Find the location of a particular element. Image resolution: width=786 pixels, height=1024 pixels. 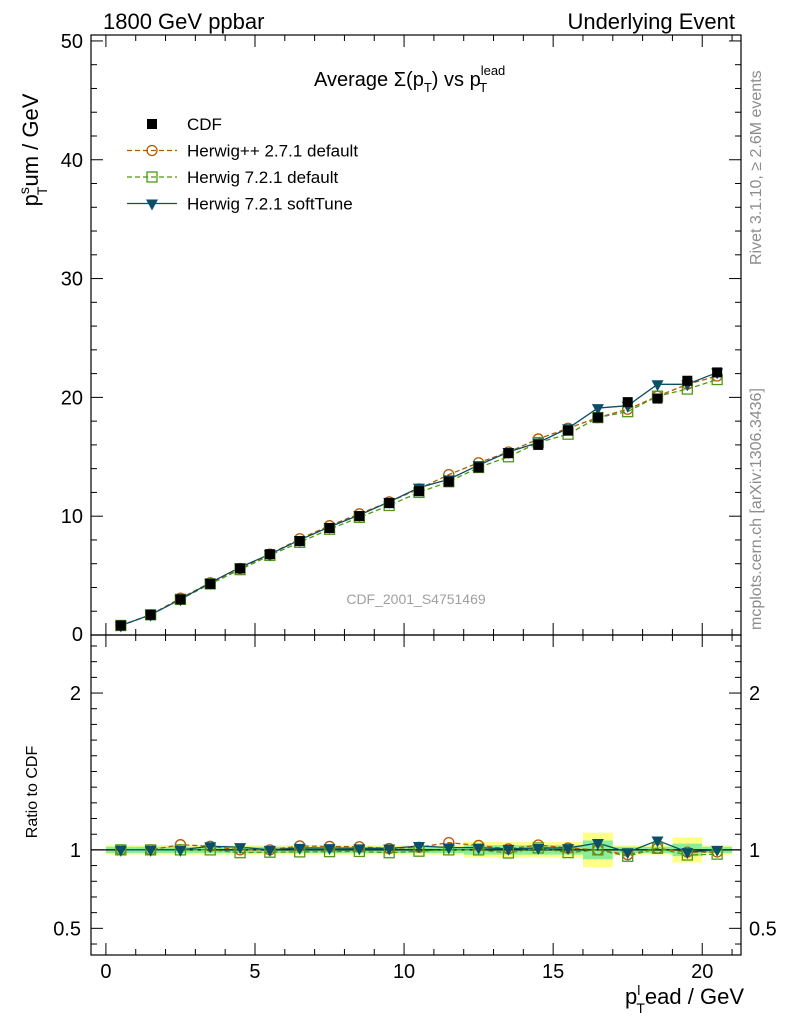

rivet-version-text: Rivet 3.1.10, ≥ 2.6M events is located at coordinates (756, 167).